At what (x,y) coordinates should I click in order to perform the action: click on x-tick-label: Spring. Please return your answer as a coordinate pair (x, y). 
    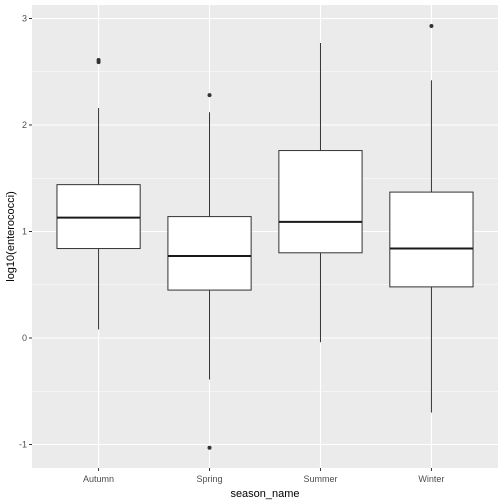
    Looking at the image, I should click on (210, 479).